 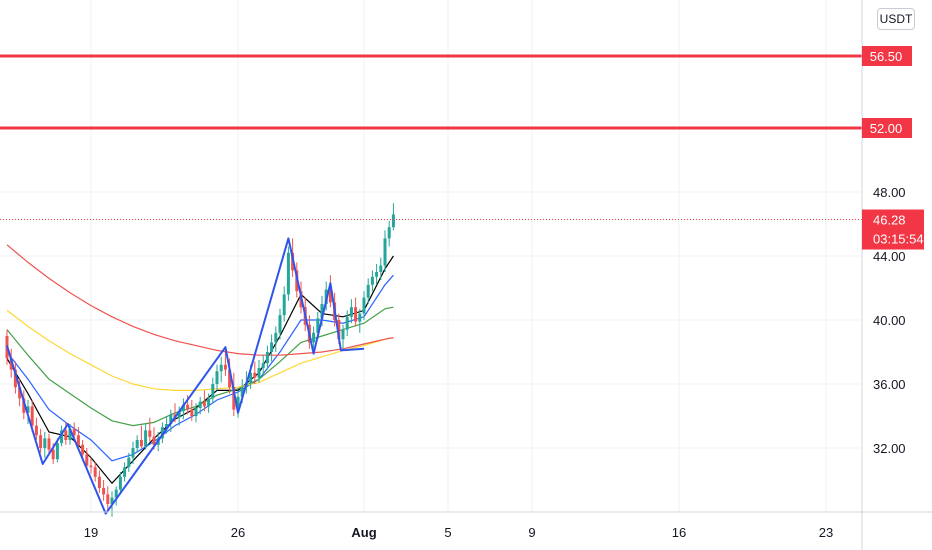 What do you see at coordinates (889, 220) in the screenshot?
I see `last-price-value: 46.28` at bounding box center [889, 220].